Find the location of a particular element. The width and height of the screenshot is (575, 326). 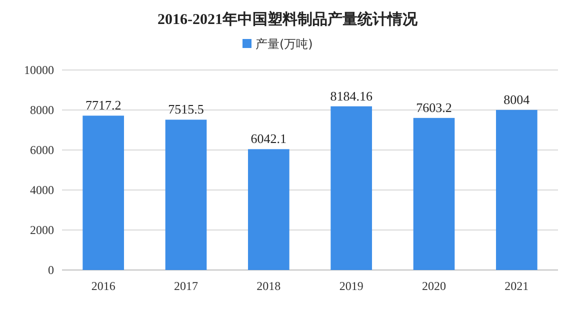

y-tick-label: 8000 is located at coordinates (42, 110).